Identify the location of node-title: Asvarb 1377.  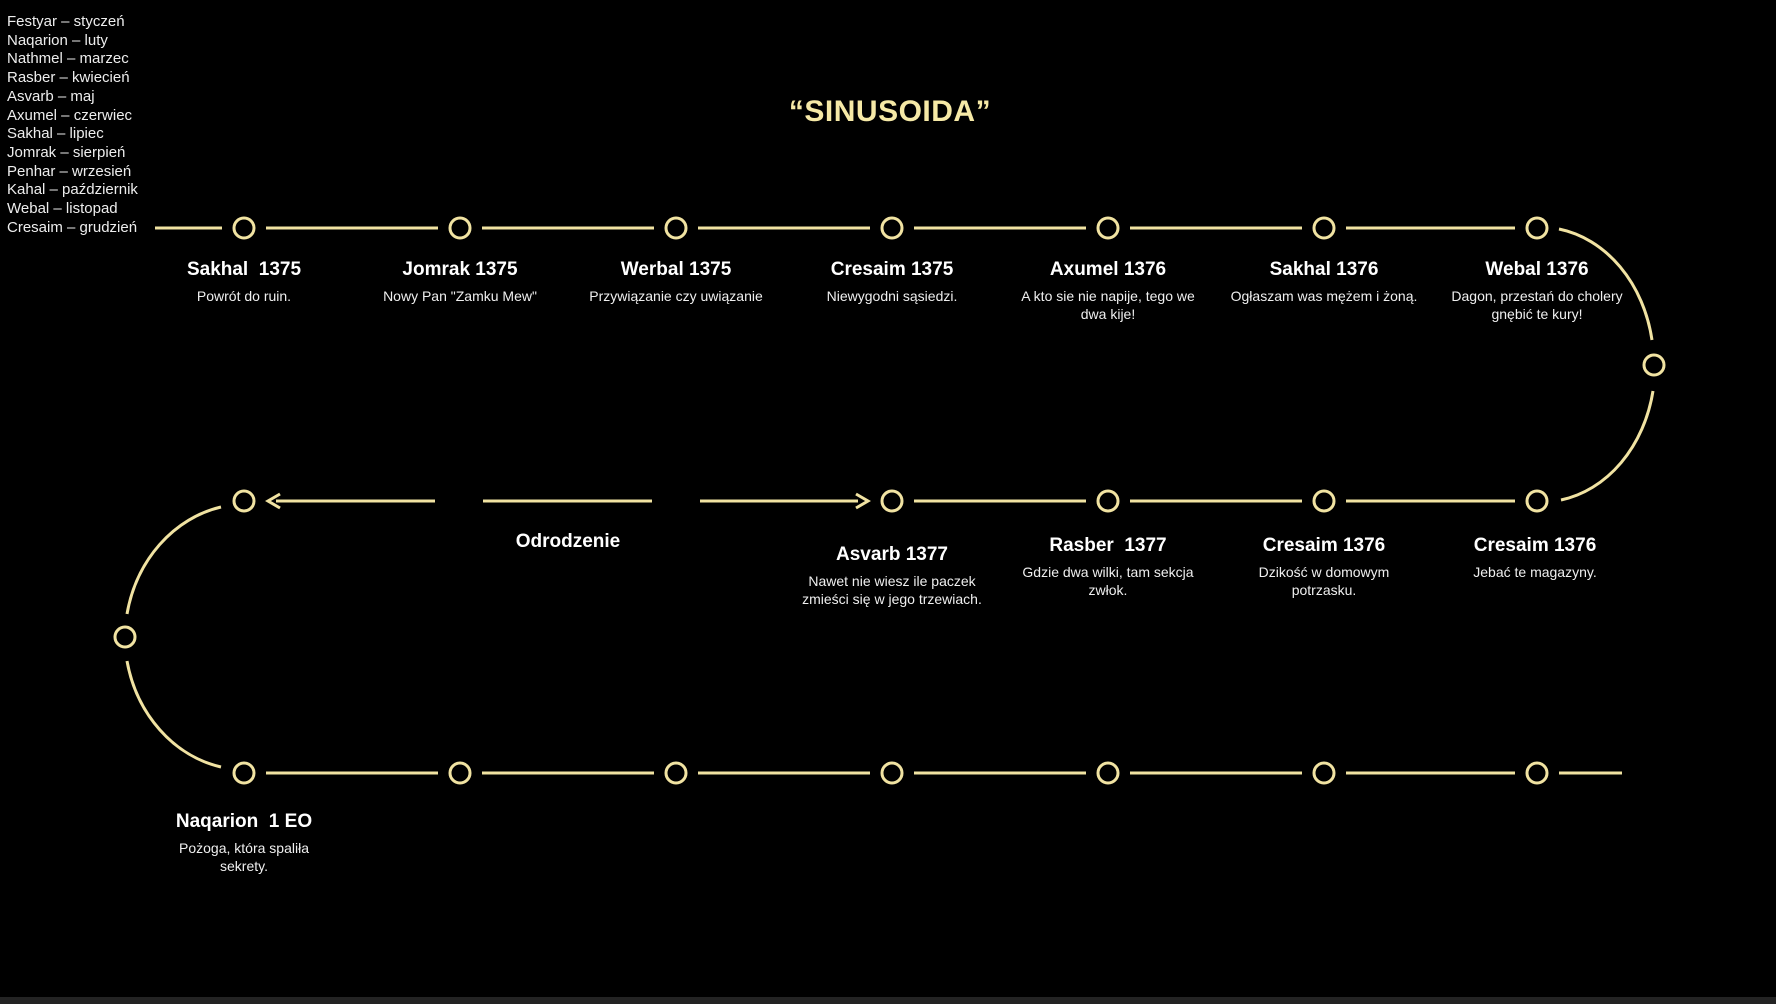
(892, 554).